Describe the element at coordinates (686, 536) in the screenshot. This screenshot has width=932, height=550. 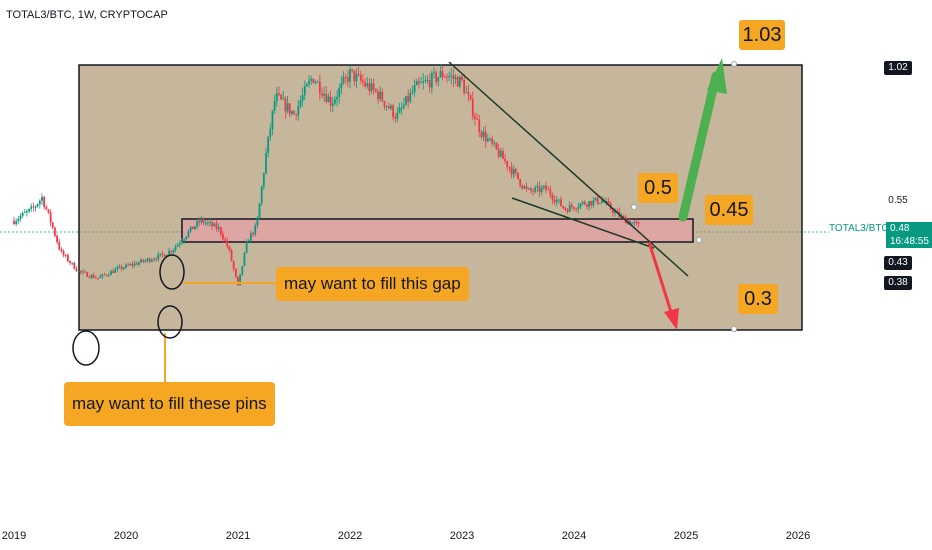
I see `x-tick: 2025` at that location.